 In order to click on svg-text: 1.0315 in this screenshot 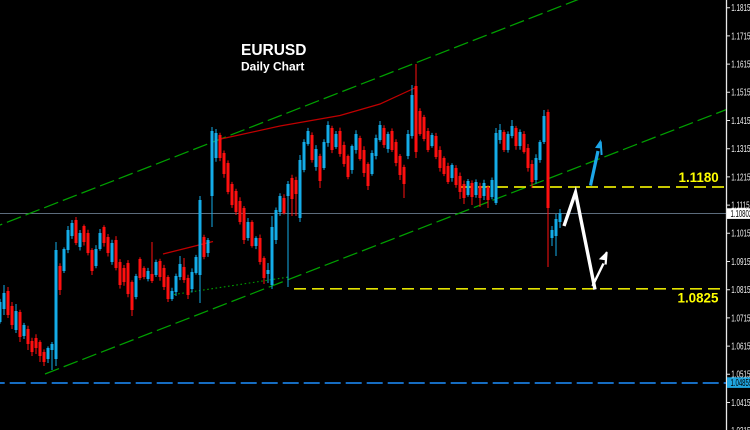, I will do `click(740, 427)`.